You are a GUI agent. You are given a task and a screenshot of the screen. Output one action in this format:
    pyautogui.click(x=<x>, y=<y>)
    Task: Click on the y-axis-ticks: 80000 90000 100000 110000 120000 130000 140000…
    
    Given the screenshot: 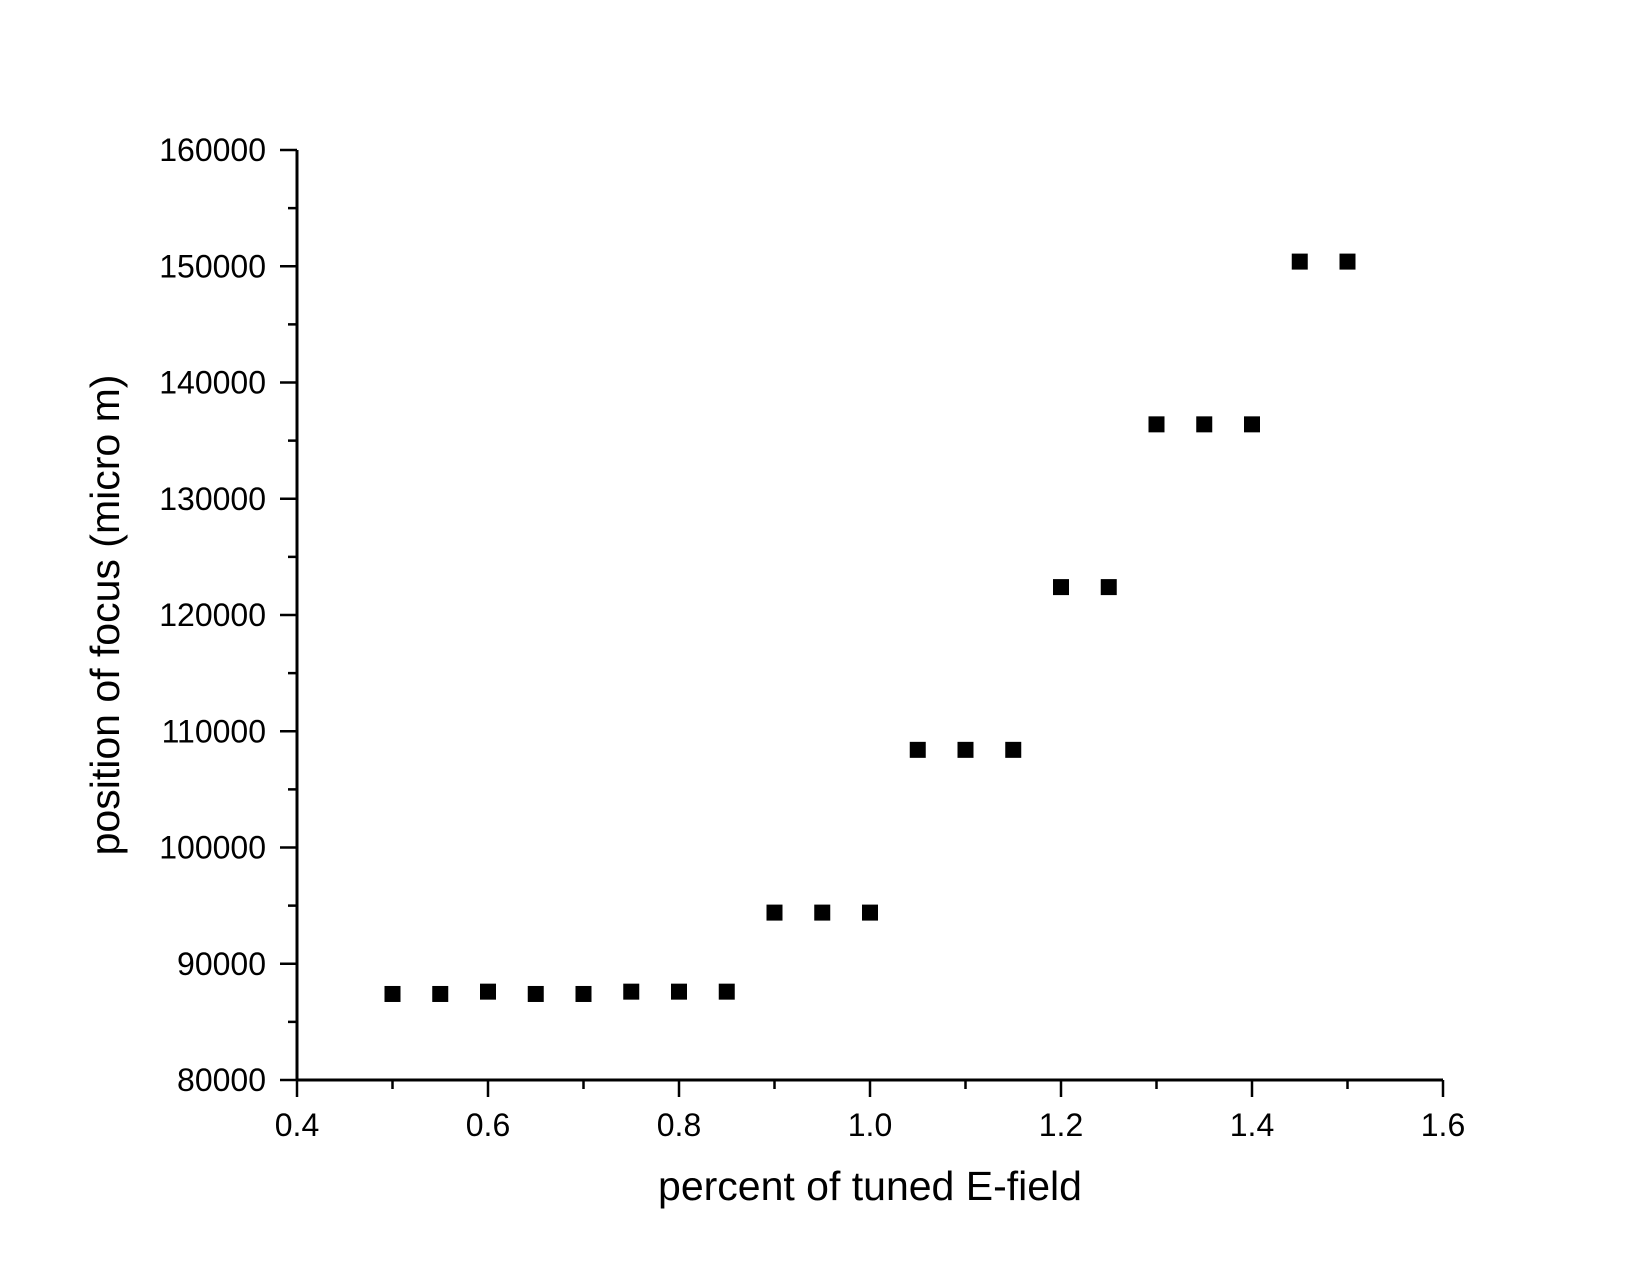 What is the action you would take?
    pyautogui.click(x=228, y=615)
    